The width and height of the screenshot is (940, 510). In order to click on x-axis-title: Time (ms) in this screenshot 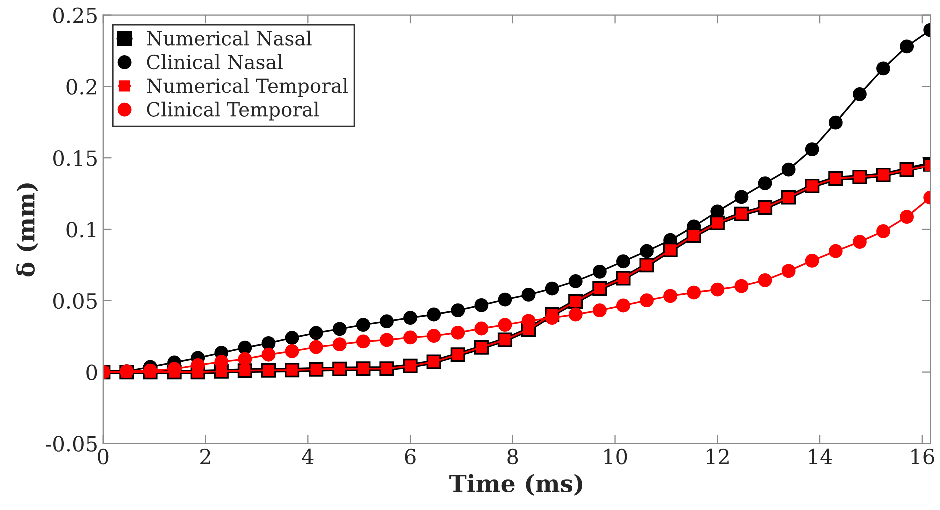, I will do `click(516, 485)`.